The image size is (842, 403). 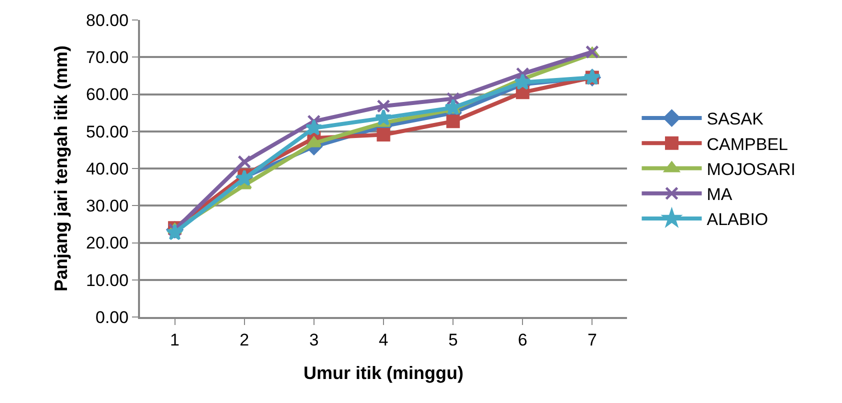 What do you see at coordinates (107, 168) in the screenshot?
I see `y-tick-label: 40.00` at bounding box center [107, 168].